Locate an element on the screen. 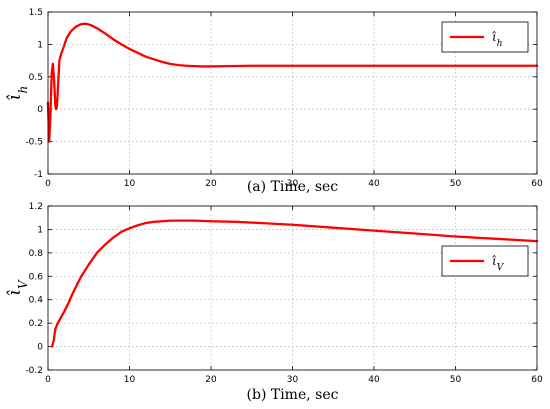 The height and width of the screenshot is (409, 550). y-tick-label: 0.8 is located at coordinates (36, 254).